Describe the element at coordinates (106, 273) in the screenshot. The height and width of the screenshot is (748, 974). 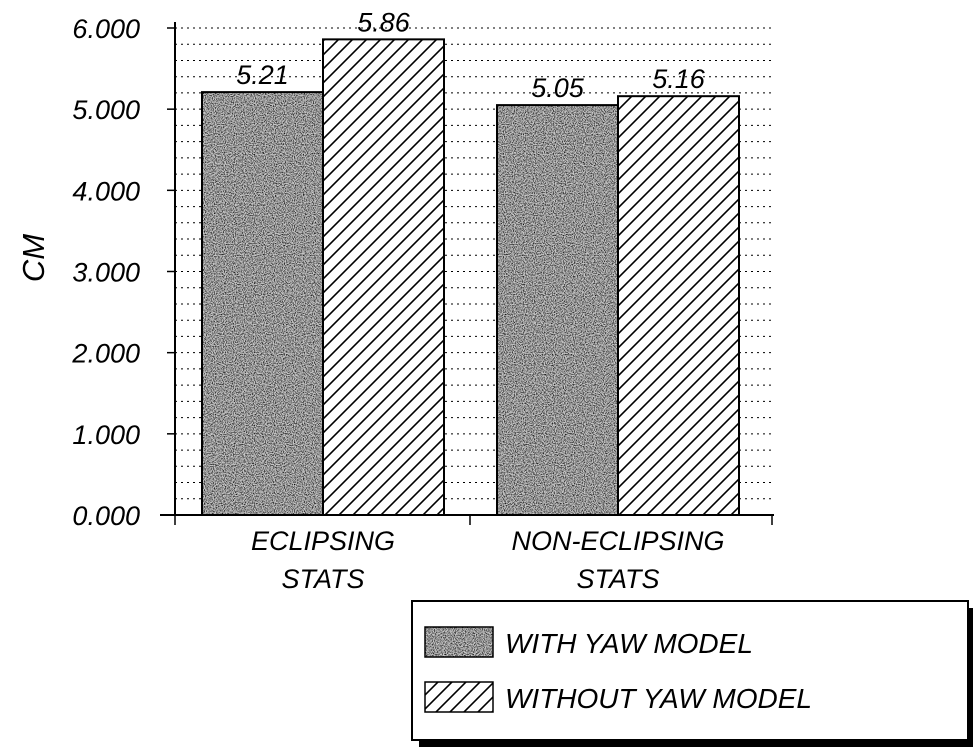
I see `y-tick-label: 3.000` at that location.